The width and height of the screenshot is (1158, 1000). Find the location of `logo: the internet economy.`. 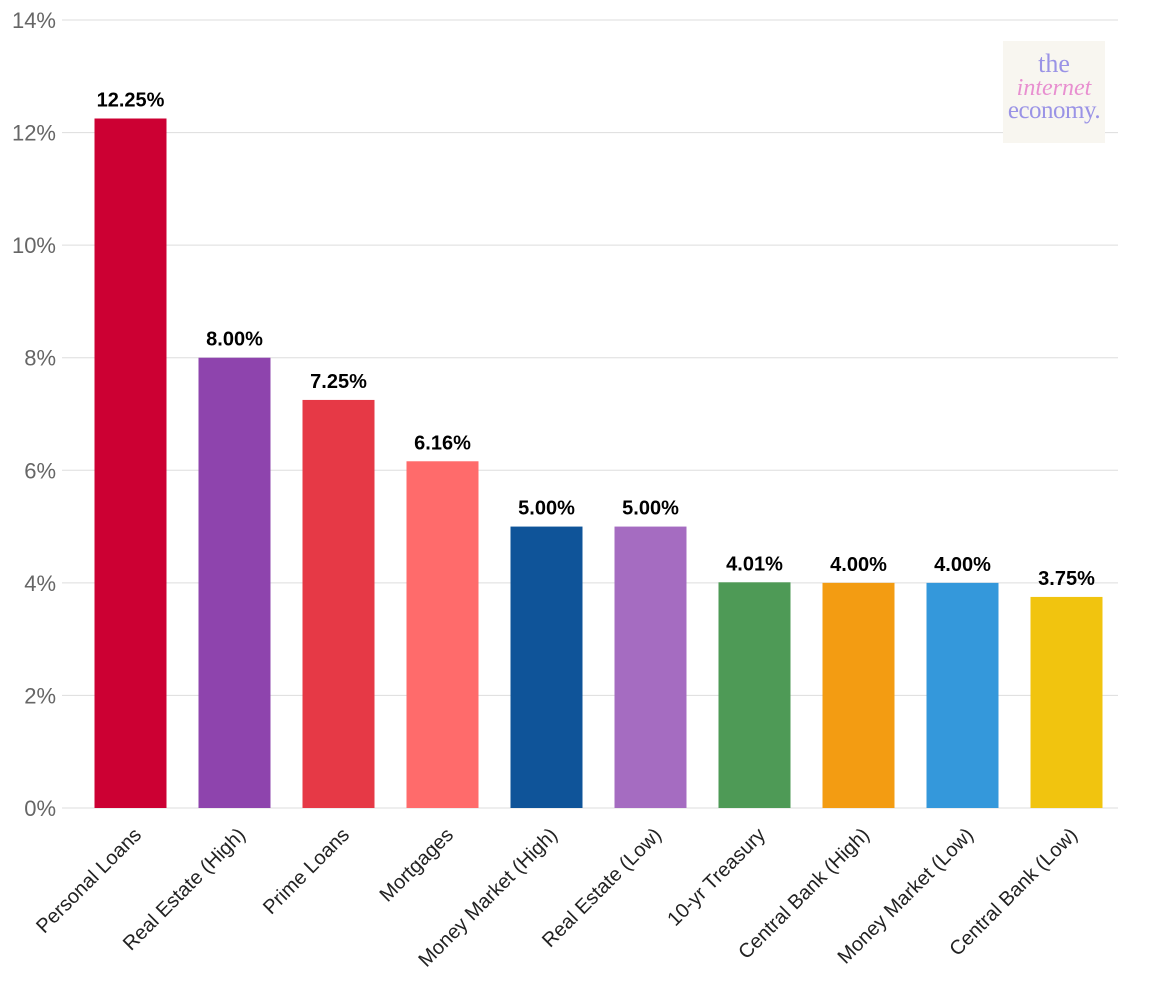

logo: the internet economy. is located at coordinates (1054, 92).